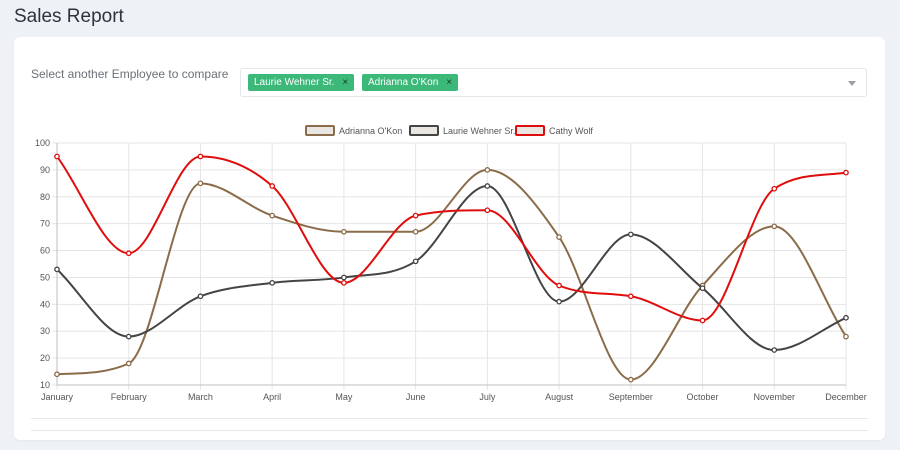 The image size is (900, 450). What do you see at coordinates (559, 397) in the screenshot?
I see `x-tick-label: August` at bounding box center [559, 397].